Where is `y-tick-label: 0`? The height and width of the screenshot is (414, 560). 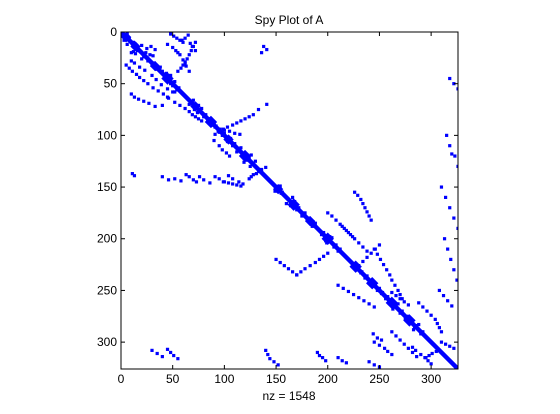
y-tick-label: 0 is located at coordinates (113, 32).